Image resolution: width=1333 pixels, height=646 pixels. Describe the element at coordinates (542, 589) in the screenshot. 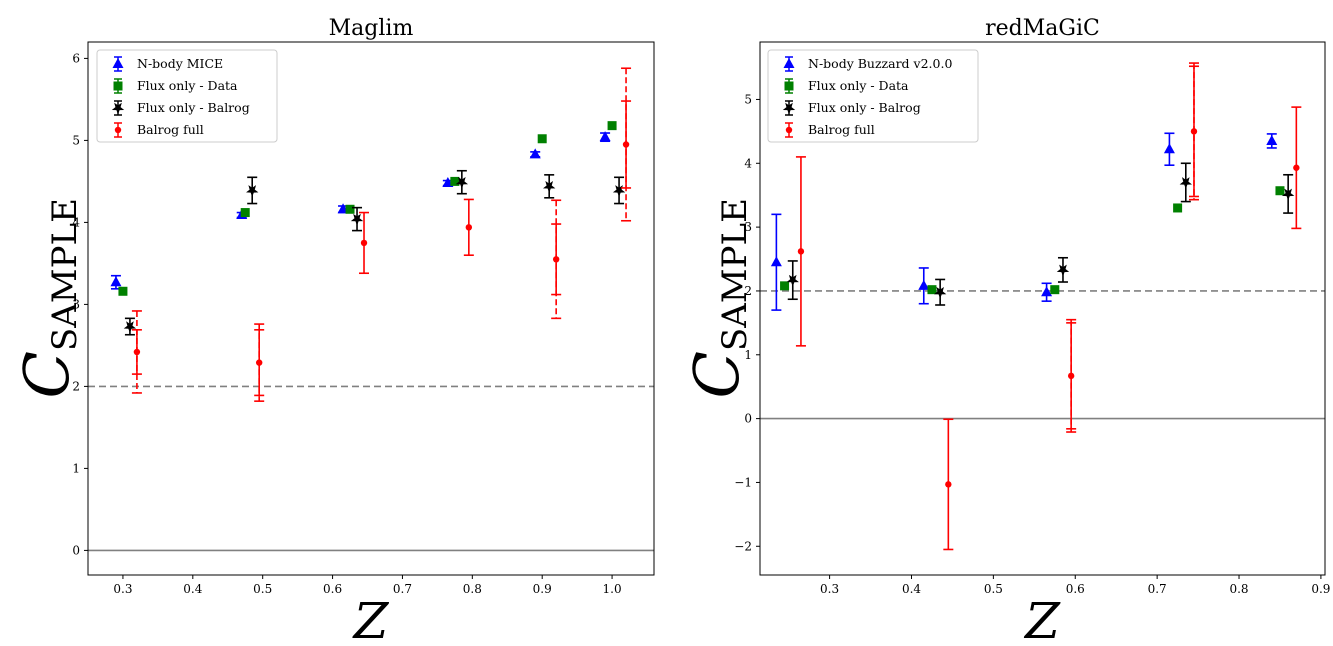

I see `x-tick-label: 0.9` at that location.